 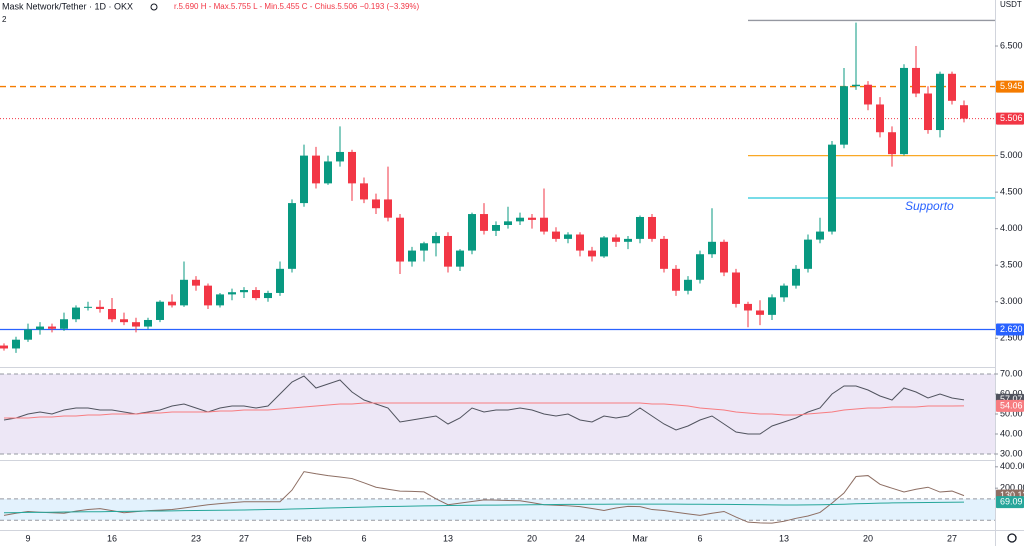 I want to click on y-tick-label: 70.00, so click(x=1011, y=373).